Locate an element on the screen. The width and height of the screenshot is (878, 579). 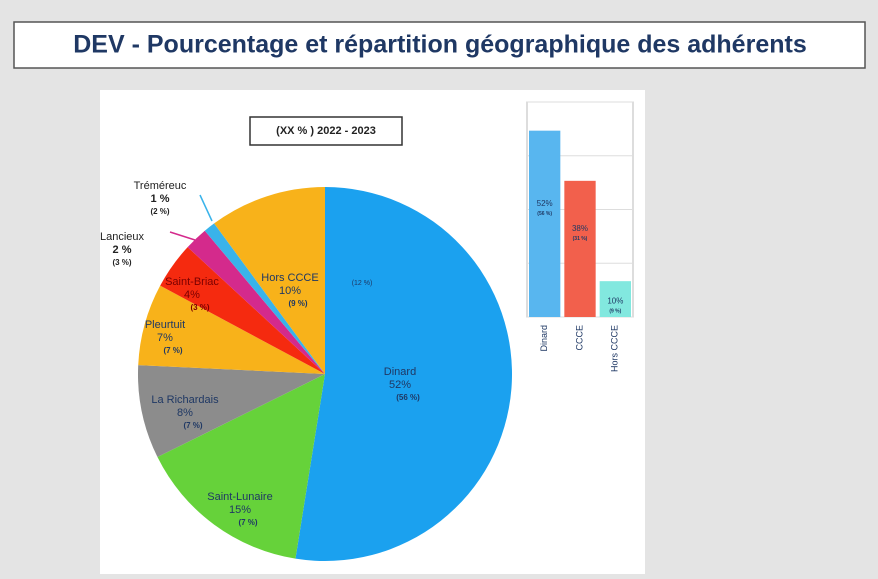
x-tick-label: Hors CCCE is located at coordinates (615, 348).